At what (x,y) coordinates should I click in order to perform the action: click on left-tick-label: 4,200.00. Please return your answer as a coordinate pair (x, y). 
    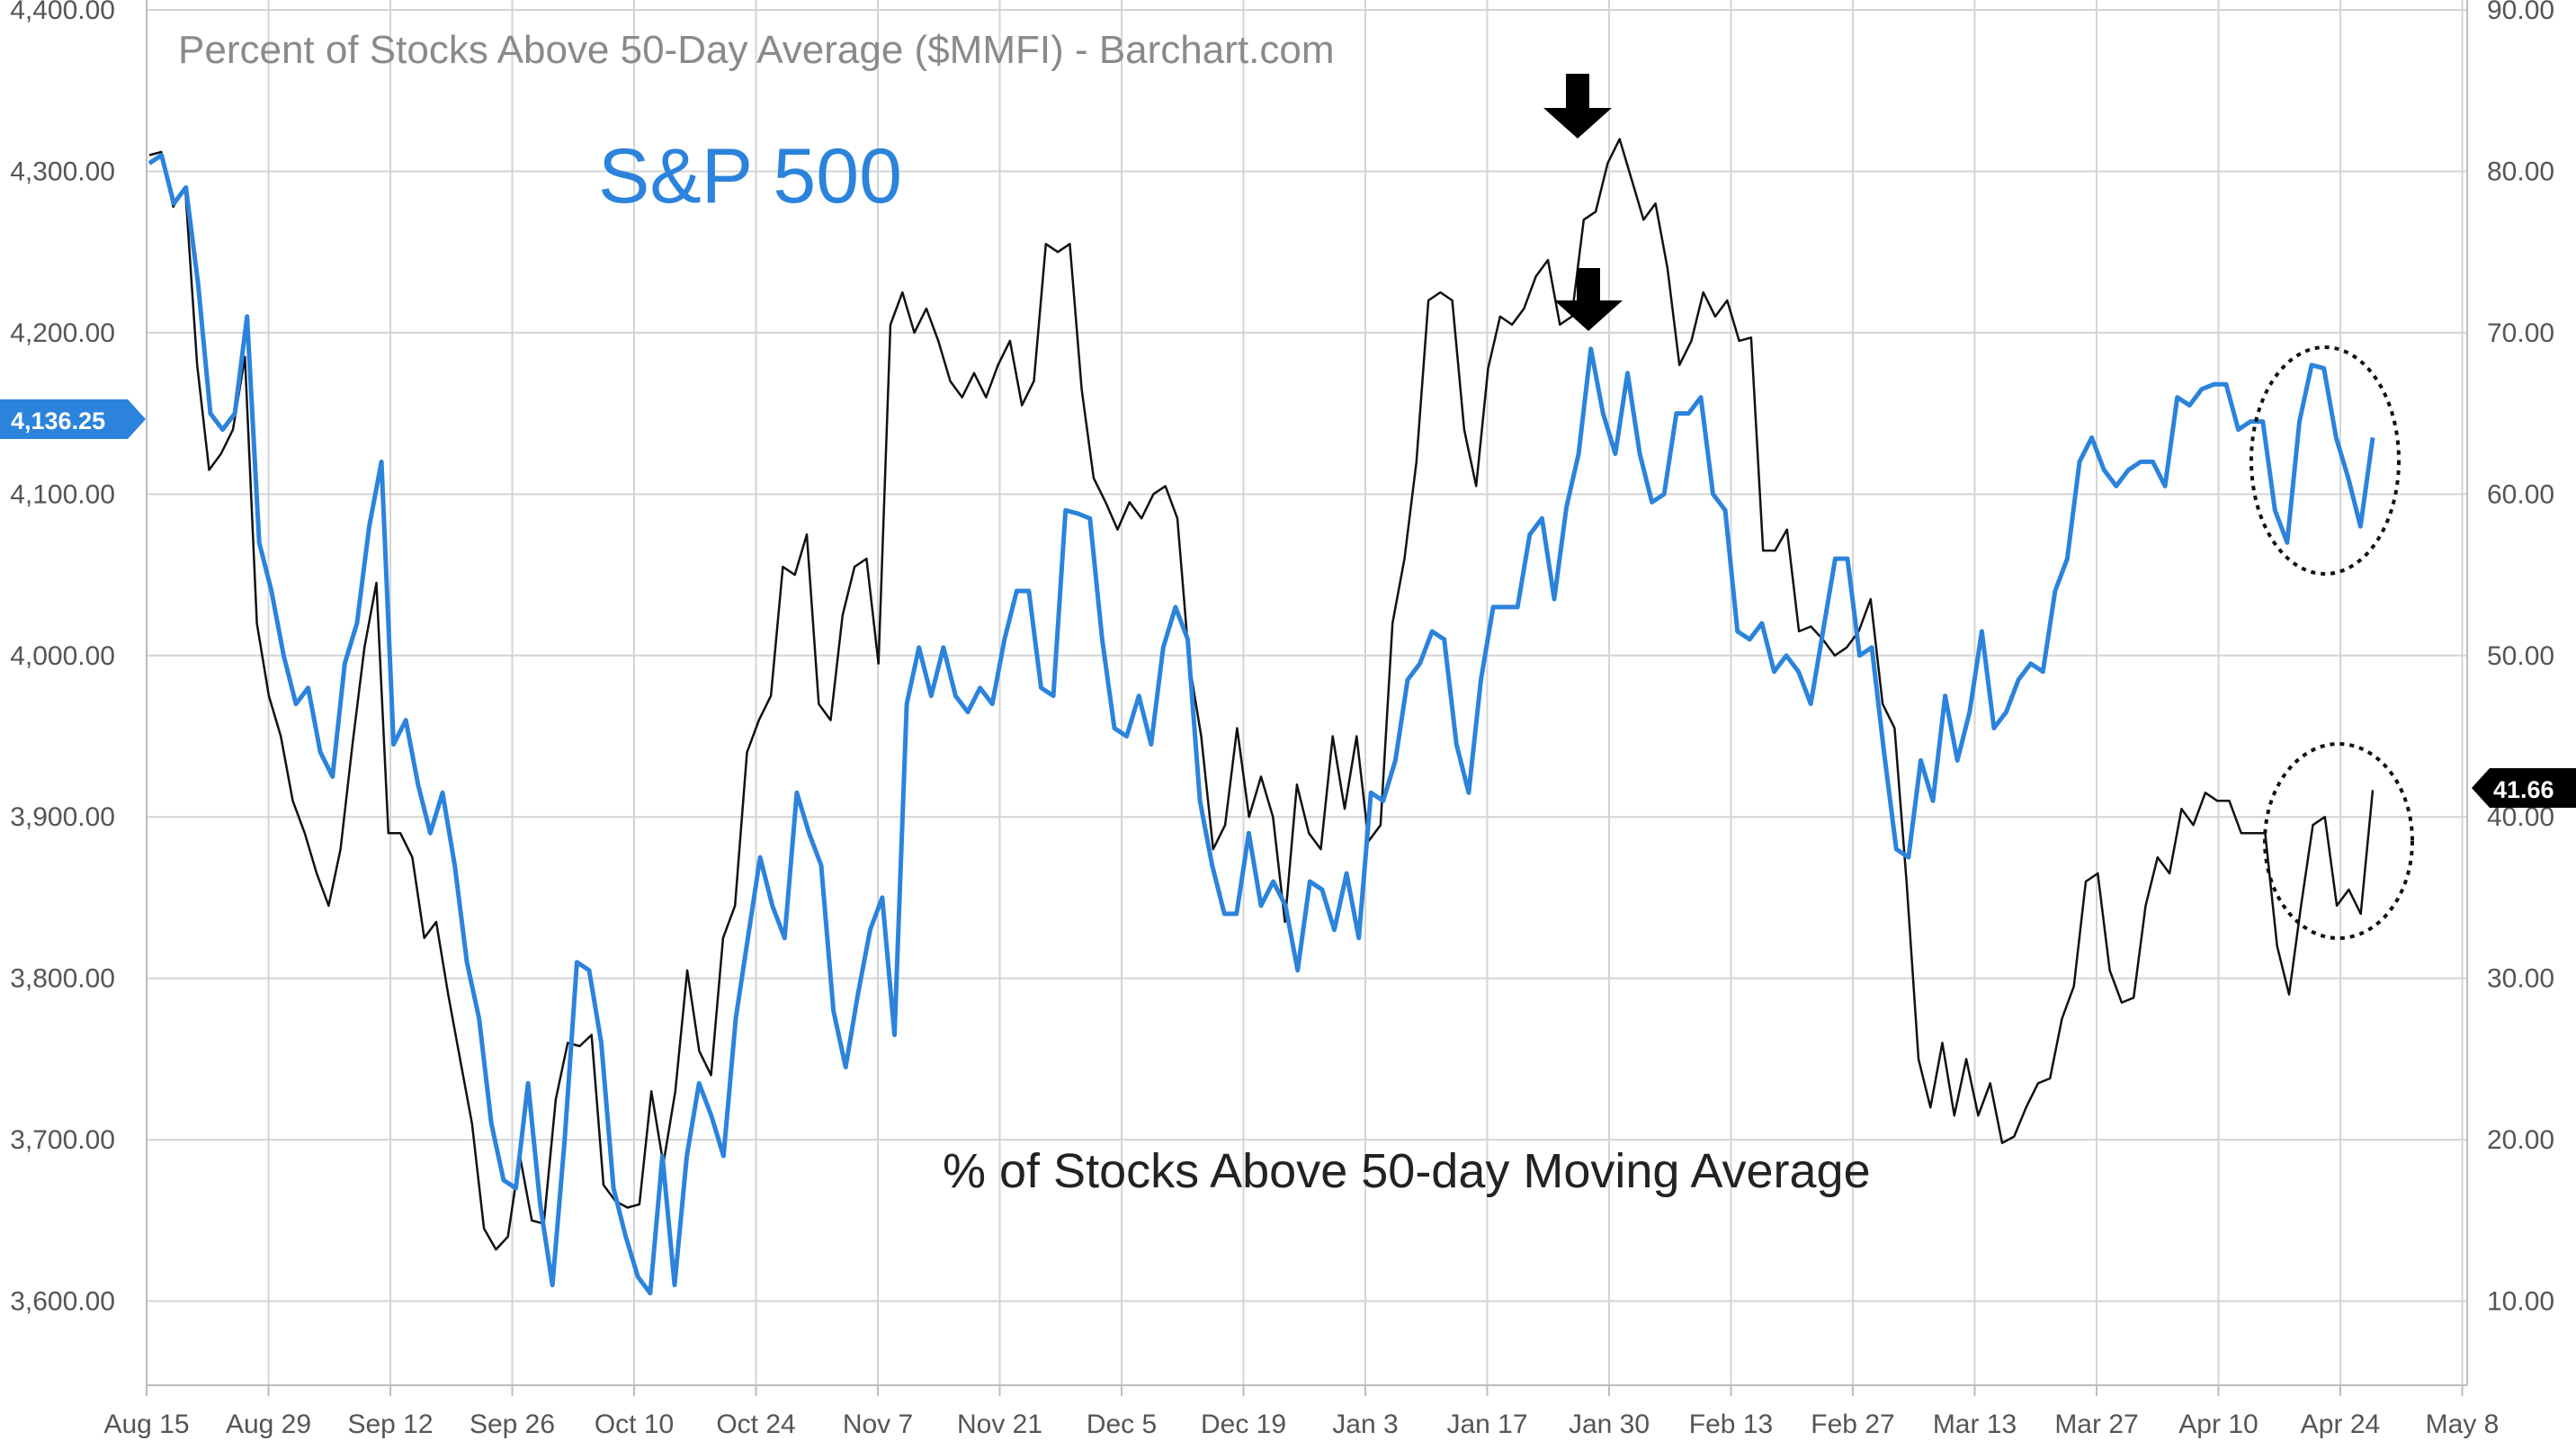
    Looking at the image, I should click on (62, 333).